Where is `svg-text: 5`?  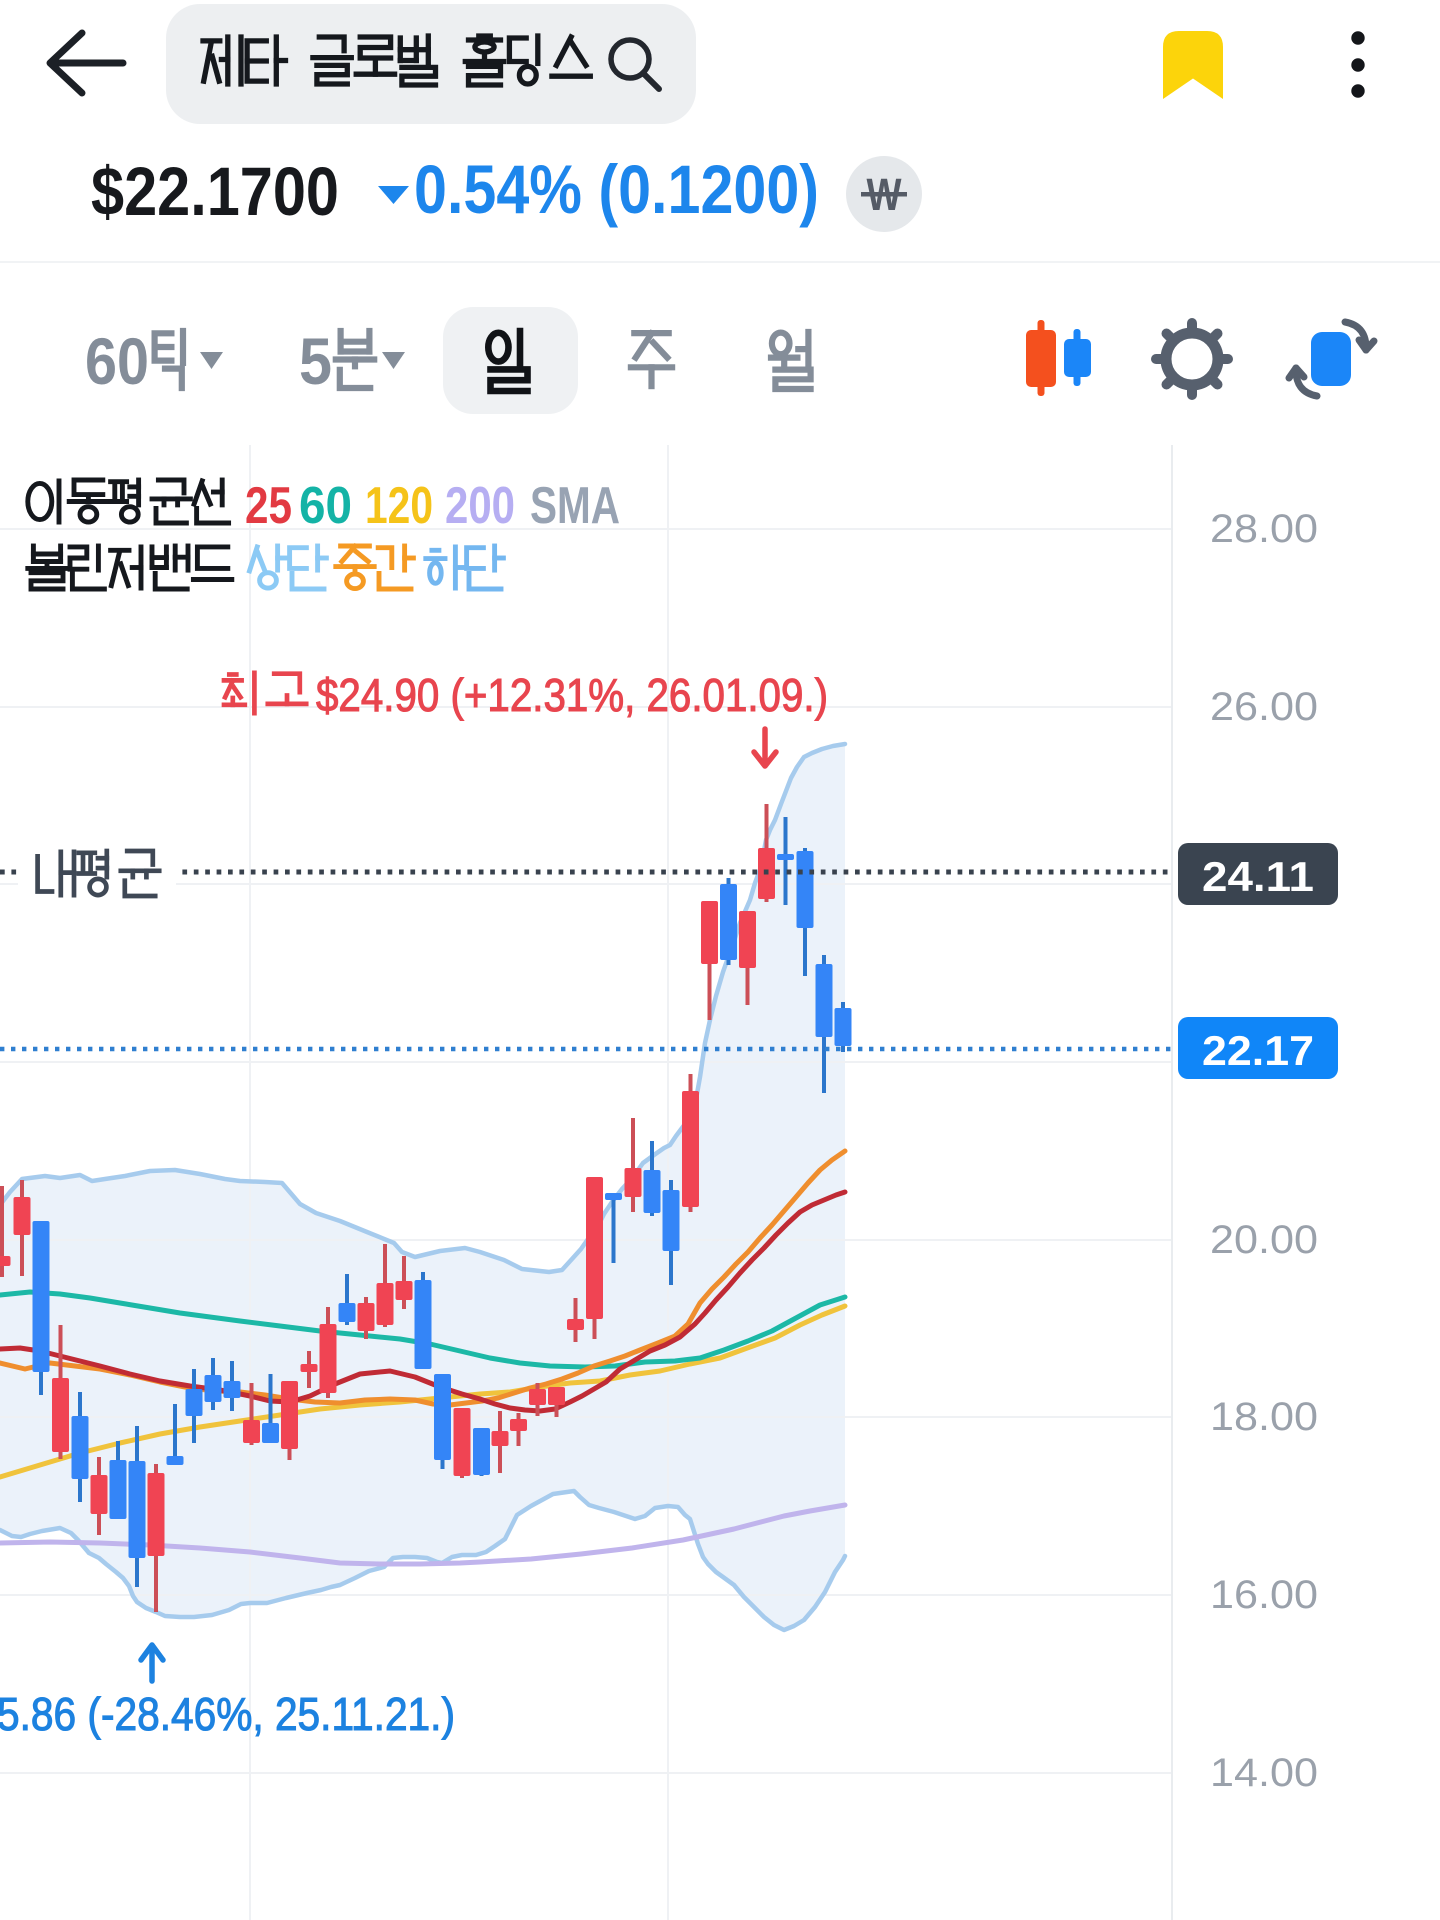 svg-text: 5 is located at coordinates (315, 361).